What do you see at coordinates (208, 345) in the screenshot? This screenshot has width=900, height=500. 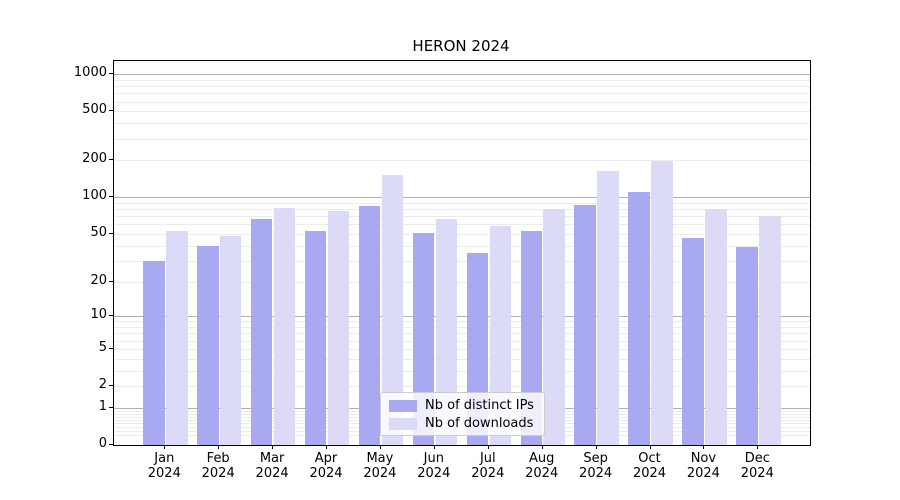 I see `bar-distinct-ips-feb` at bounding box center [208, 345].